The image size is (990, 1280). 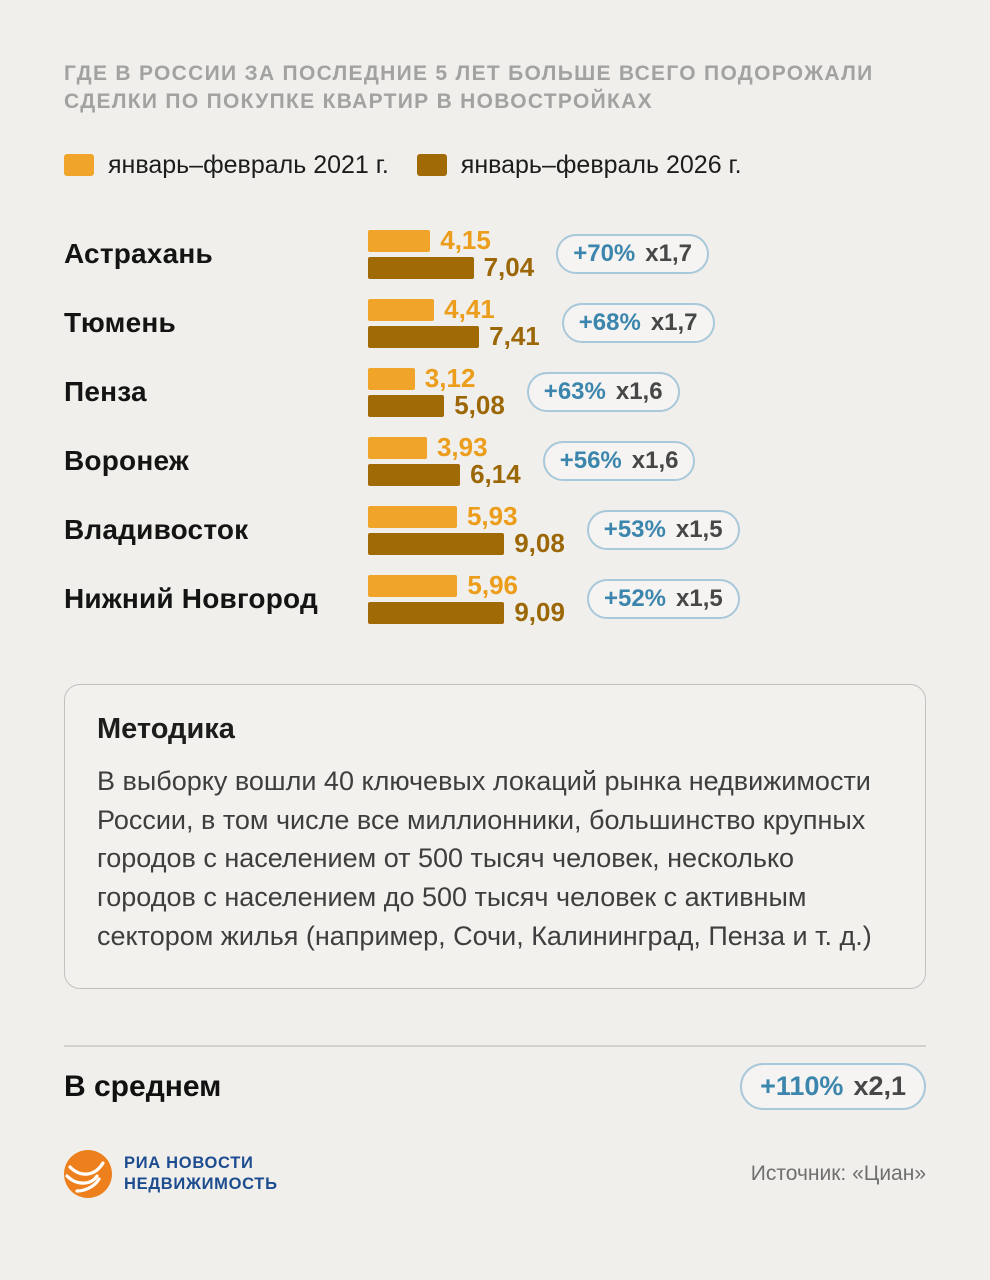 I want to click on bar-group: 5,93 9,08, so click(x=466, y=529).